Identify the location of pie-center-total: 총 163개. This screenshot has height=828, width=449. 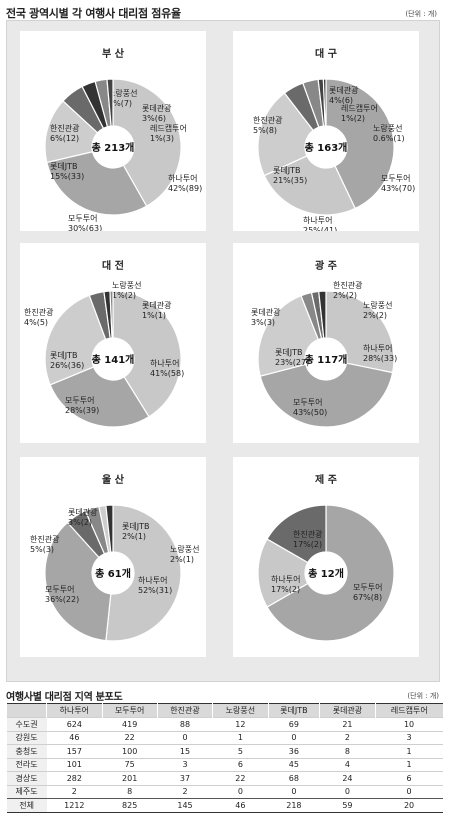
(326, 147).